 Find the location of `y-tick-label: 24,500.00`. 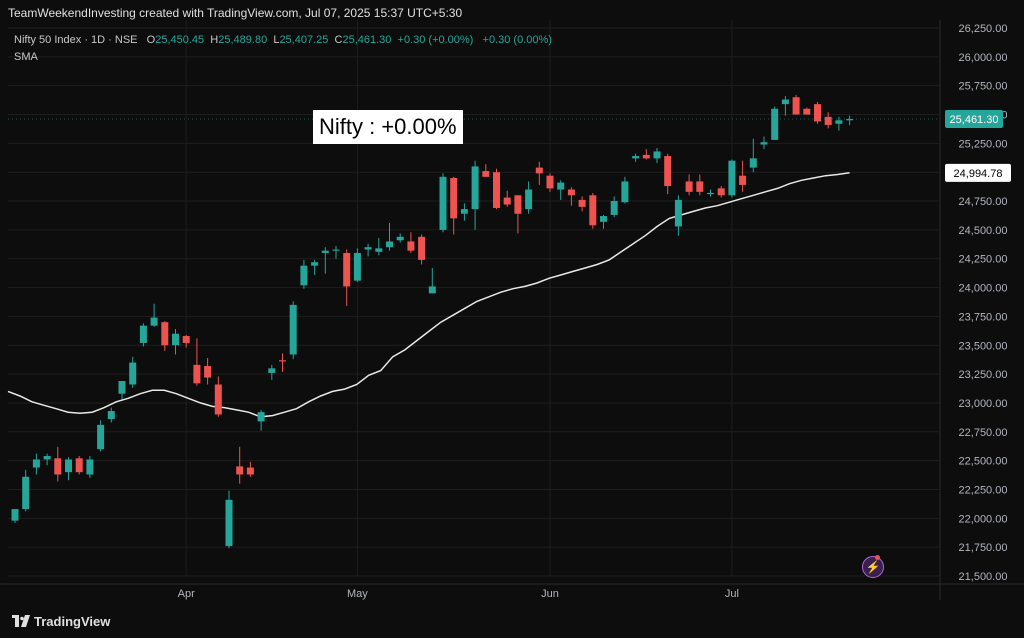

y-tick-label: 24,500.00 is located at coordinates (983, 231).